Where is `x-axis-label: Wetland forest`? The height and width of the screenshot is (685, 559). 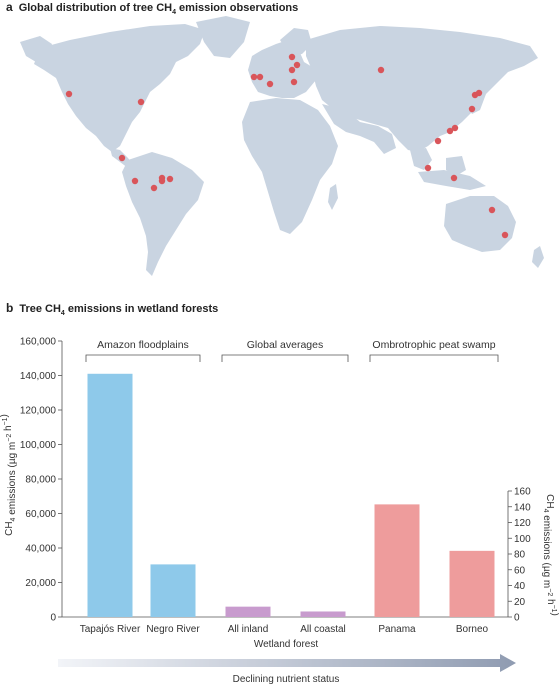 x-axis-label: Wetland forest is located at coordinates (286, 644).